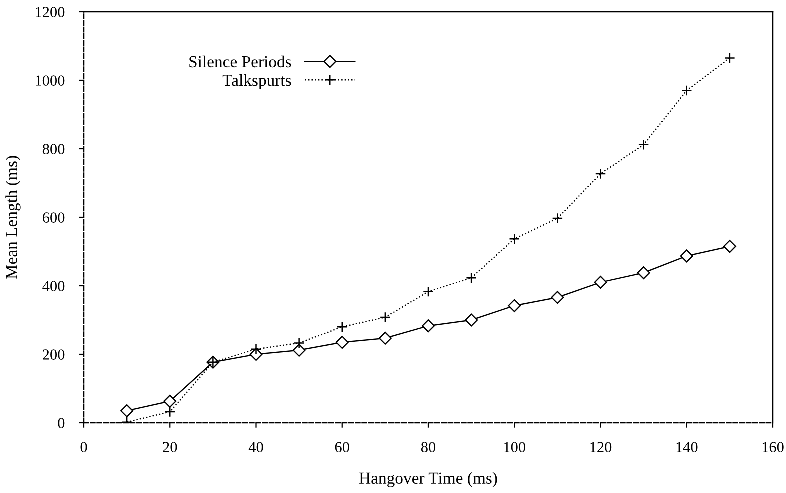 This screenshot has height=493, width=786. Describe the element at coordinates (53, 217) in the screenshot. I see `y-tick-label: 600` at that location.